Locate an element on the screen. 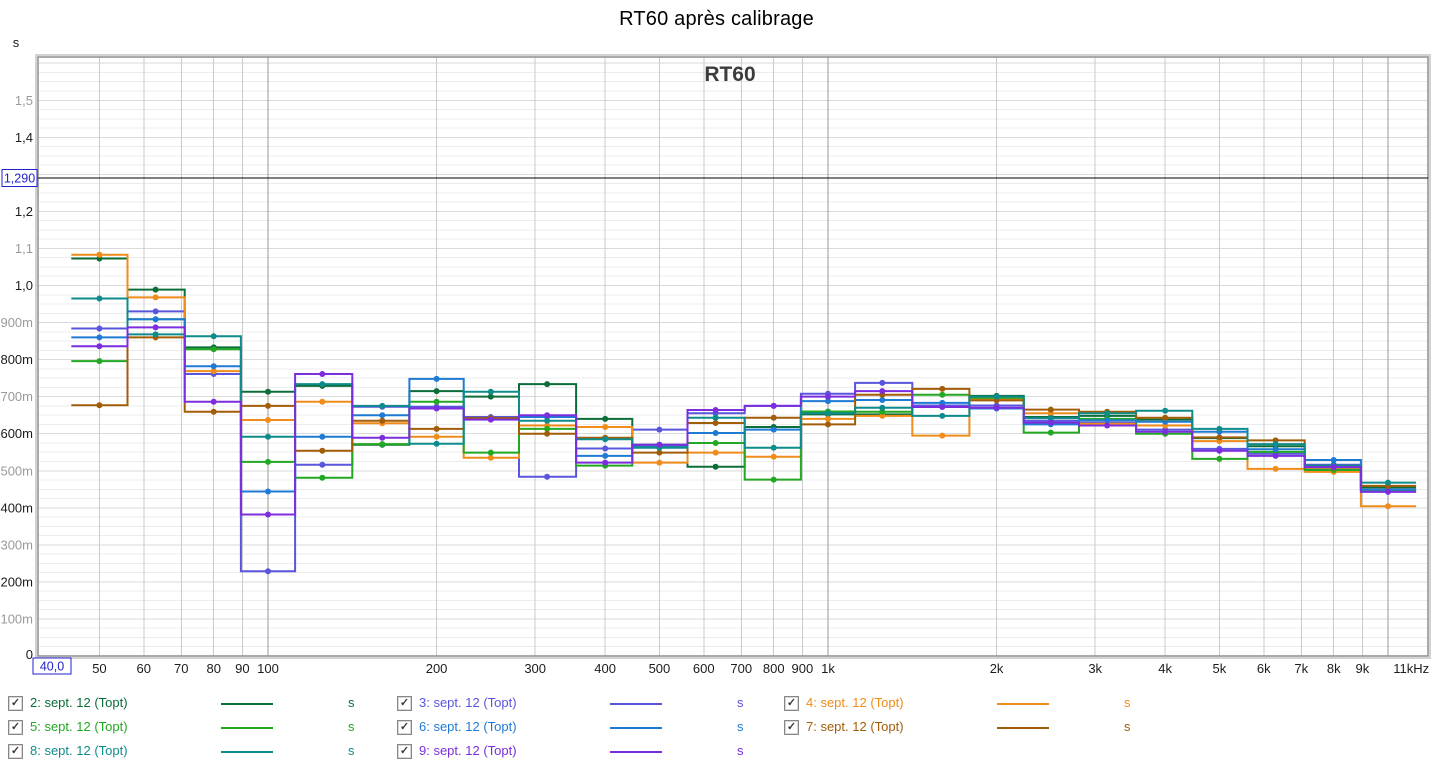  svg-text: 8k is located at coordinates (1334, 668).